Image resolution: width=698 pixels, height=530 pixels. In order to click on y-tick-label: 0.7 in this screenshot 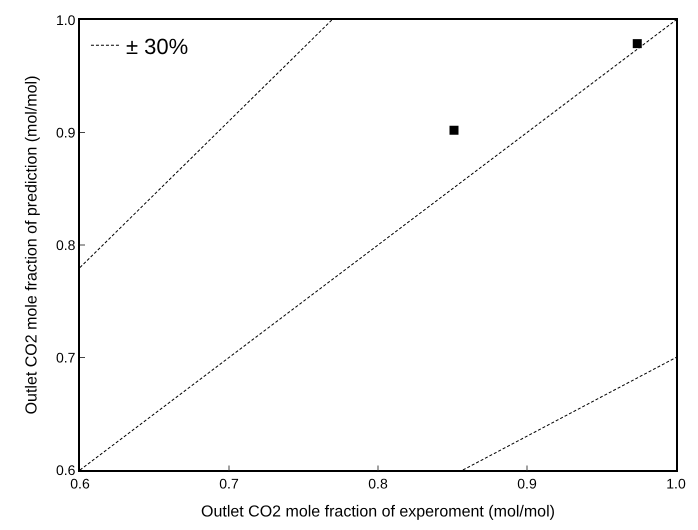, I will do `click(66, 357)`.